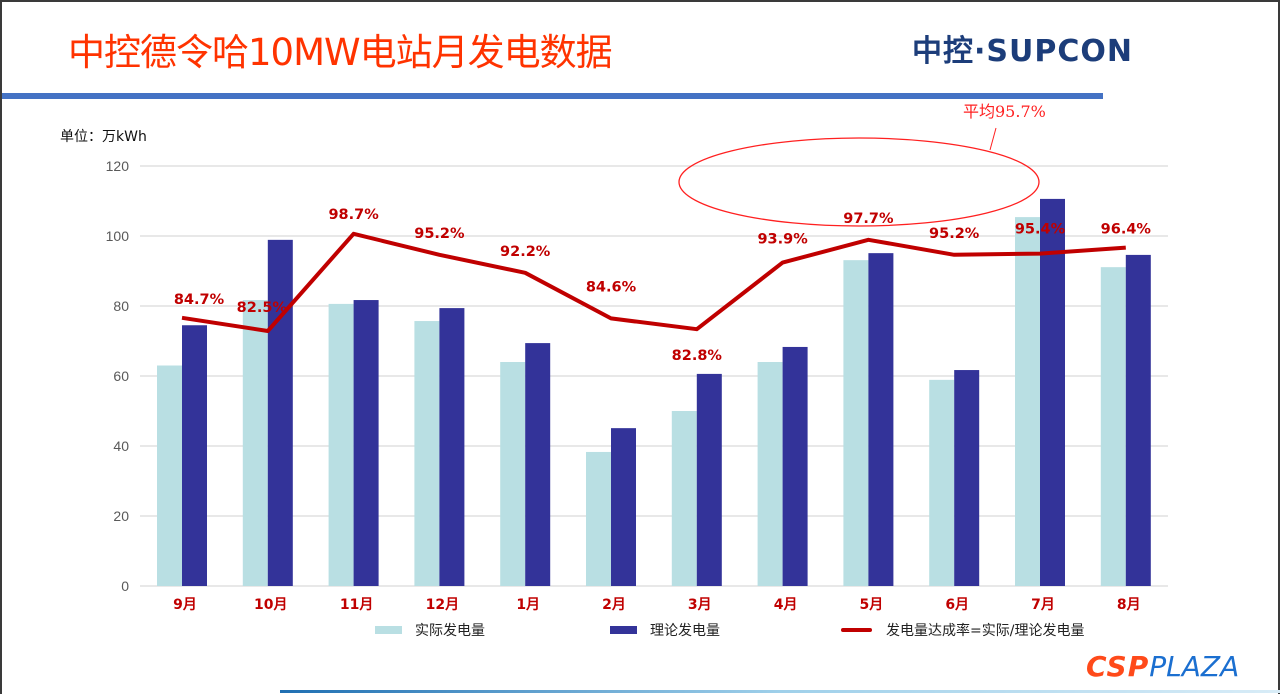 Image resolution: width=1282 pixels, height=694 pixels. Describe the element at coordinates (623, 630) in the screenshot. I see `legend-swatch-theory` at that location.